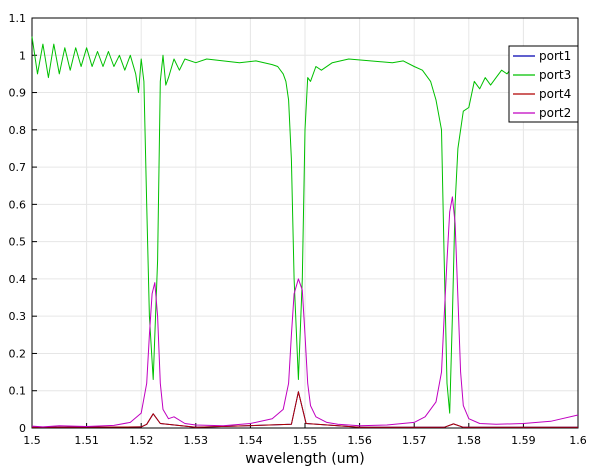 The height and width of the screenshot is (471, 600). What do you see at coordinates (18, 279) in the screenshot?
I see `y-tick-label: 0.4` at bounding box center [18, 279].